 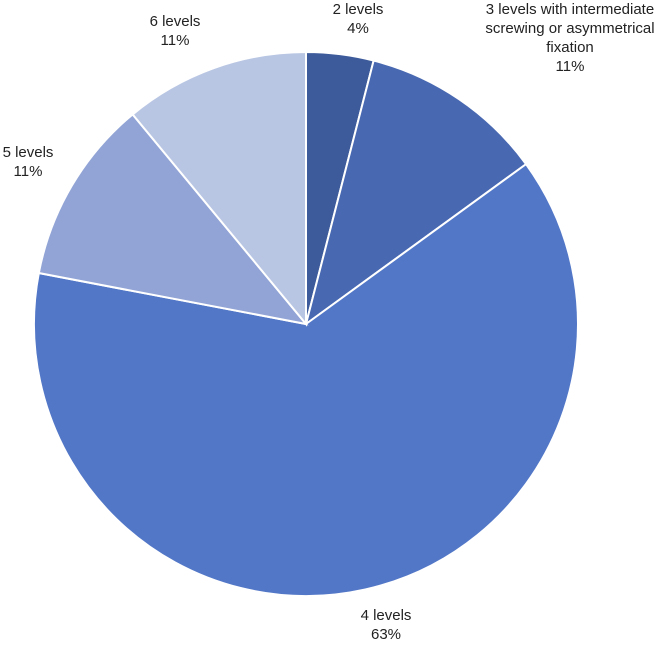 I want to click on category-label: 2 levels, so click(x=358, y=9).